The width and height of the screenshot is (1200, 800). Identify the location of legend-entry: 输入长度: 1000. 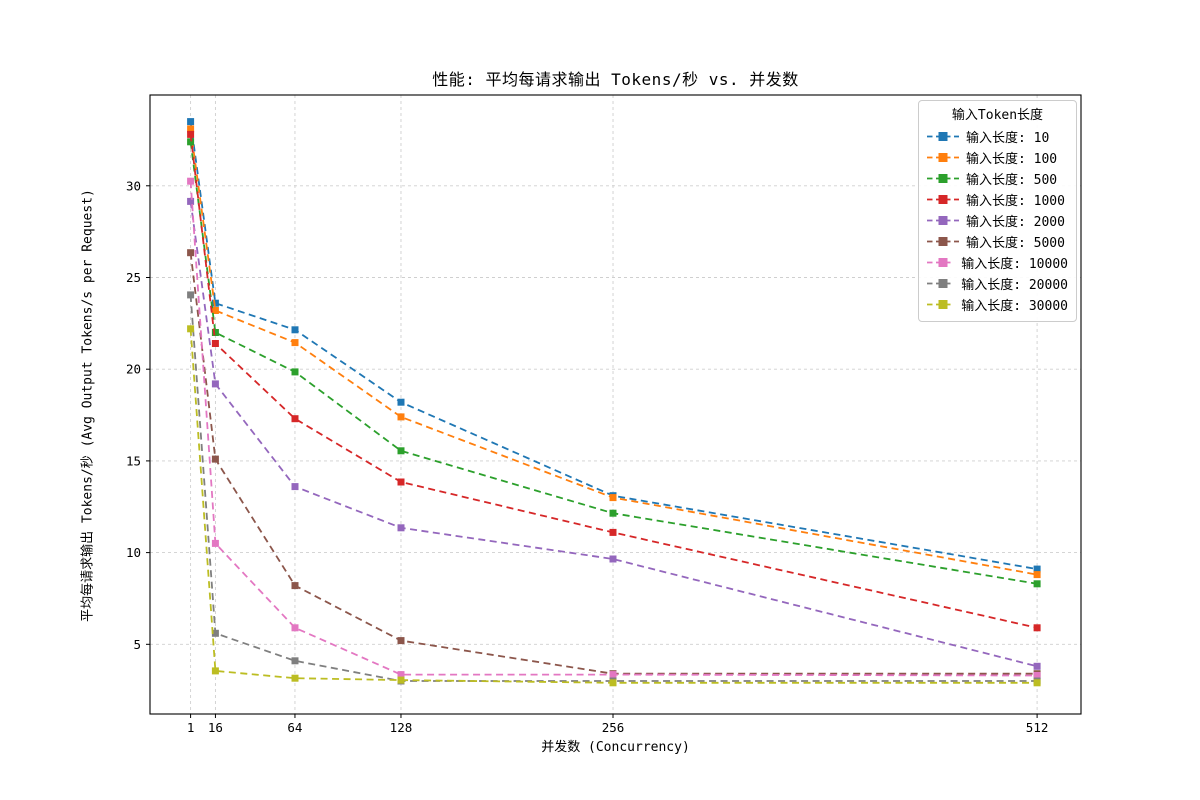
(997, 199).